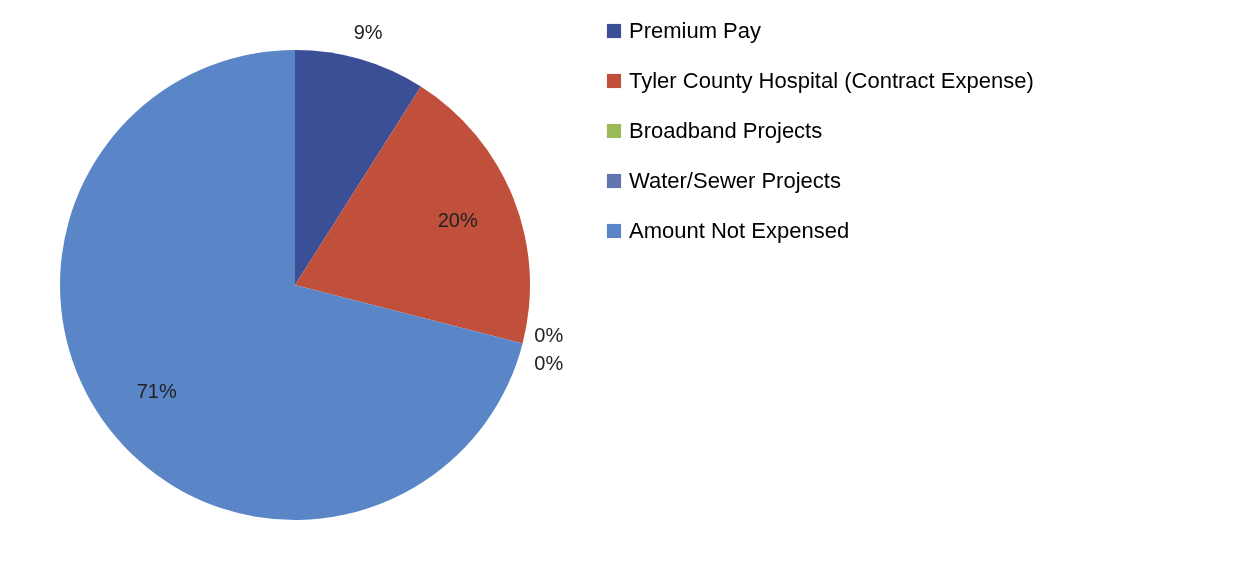 This screenshot has height=575, width=1247. Describe the element at coordinates (831, 80) in the screenshot. I see `legend-label: Tyler County Hospital (Contract Expense)` at that location.